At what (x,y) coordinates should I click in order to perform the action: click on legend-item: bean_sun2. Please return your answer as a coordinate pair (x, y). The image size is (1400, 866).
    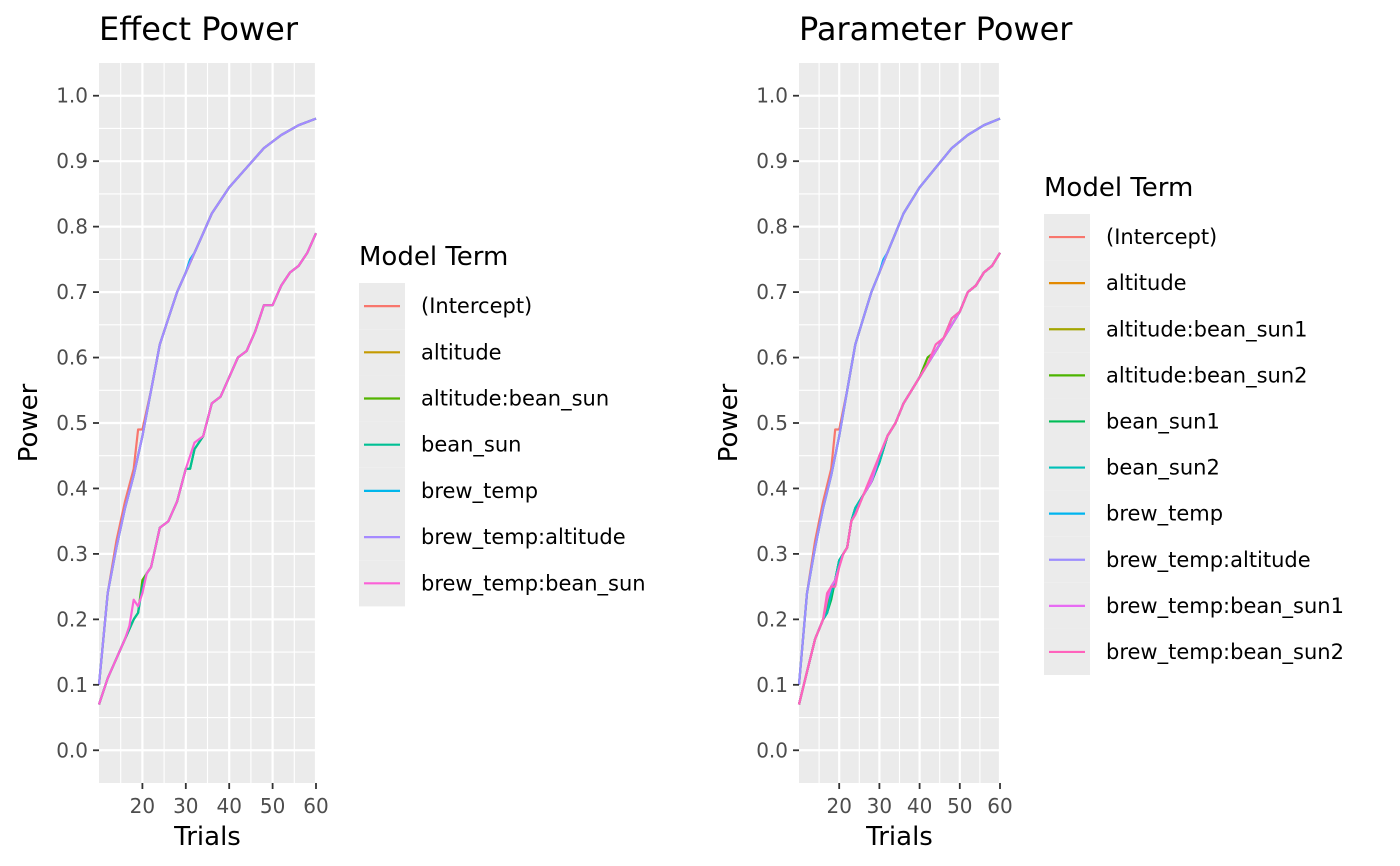
    Looking at the image, I should click on (1132, 467).